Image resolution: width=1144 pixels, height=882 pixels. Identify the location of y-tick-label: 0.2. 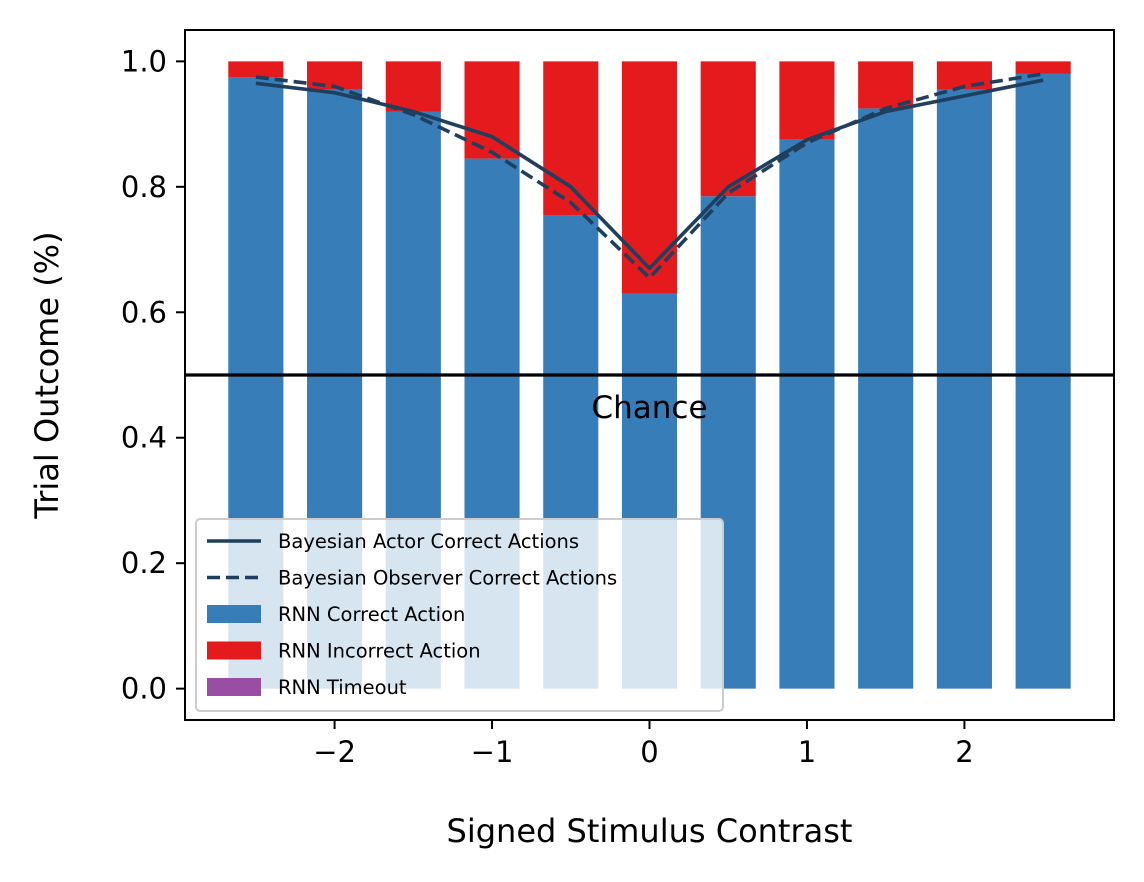
(144, 563).